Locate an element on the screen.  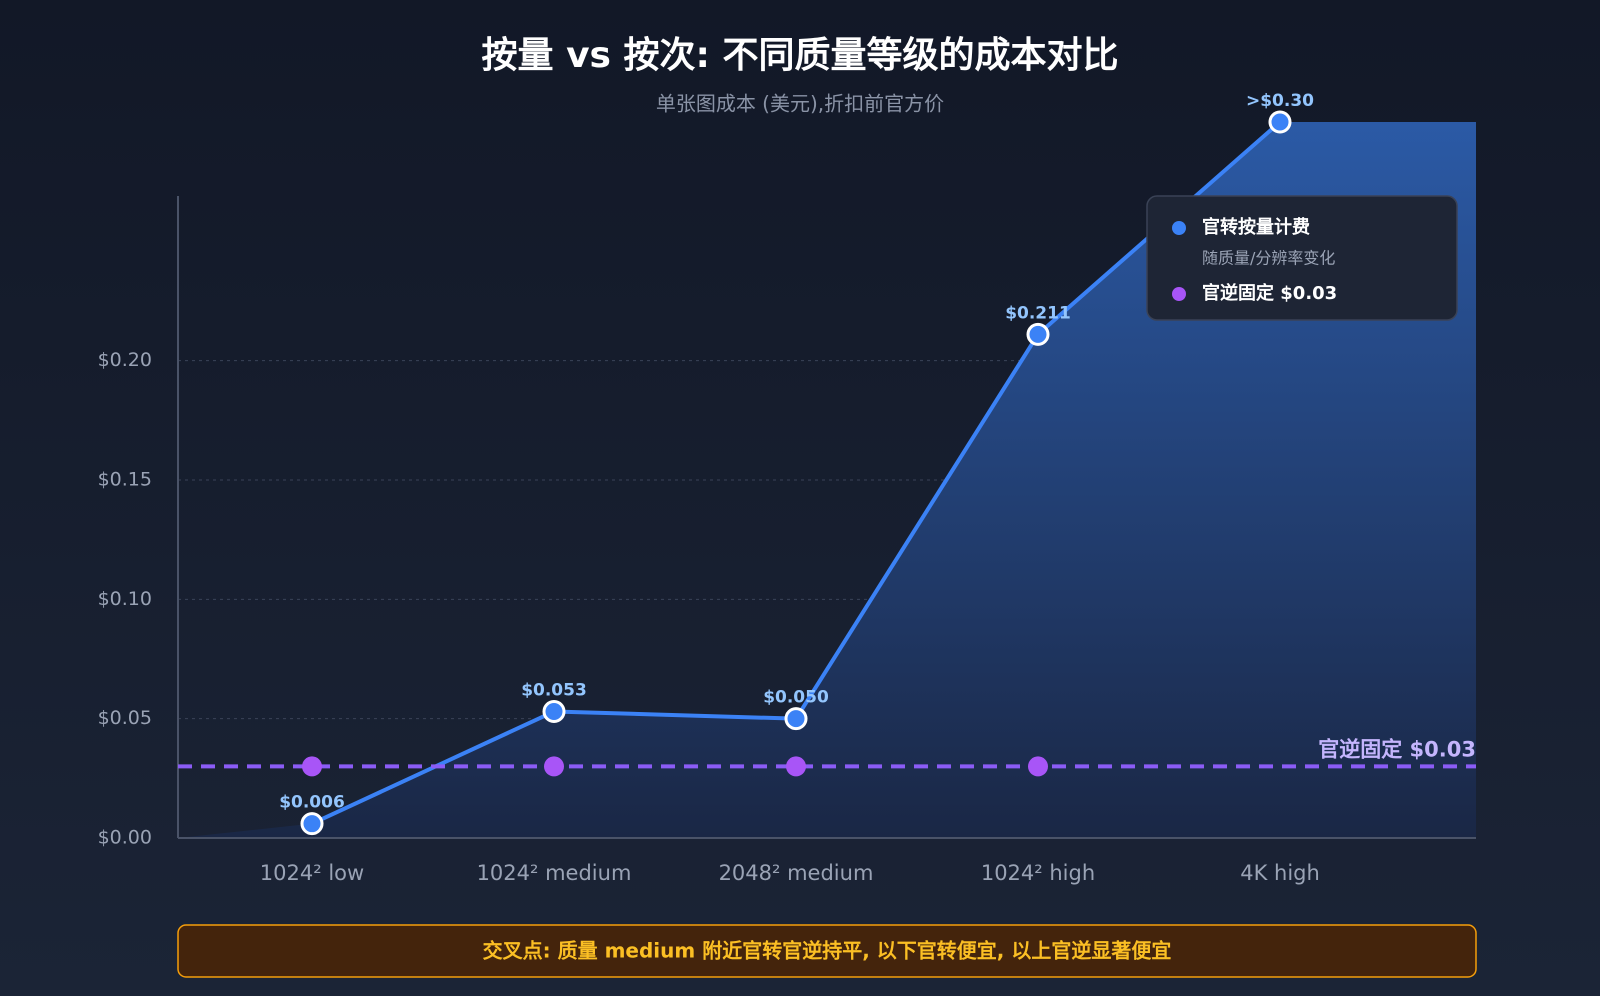
x-tick-label: 1024² high is located at coordinates (1038, 873).